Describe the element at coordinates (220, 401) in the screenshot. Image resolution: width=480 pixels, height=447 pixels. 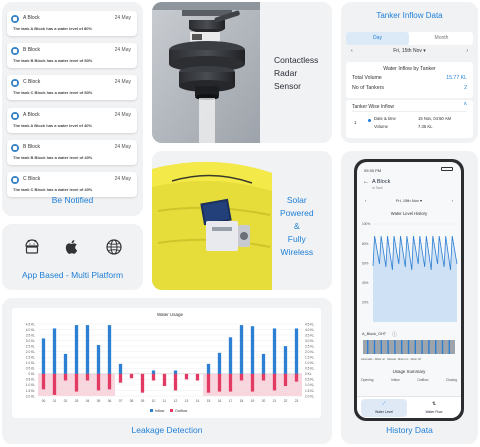
I see `x-tick-label: 16` at that location.